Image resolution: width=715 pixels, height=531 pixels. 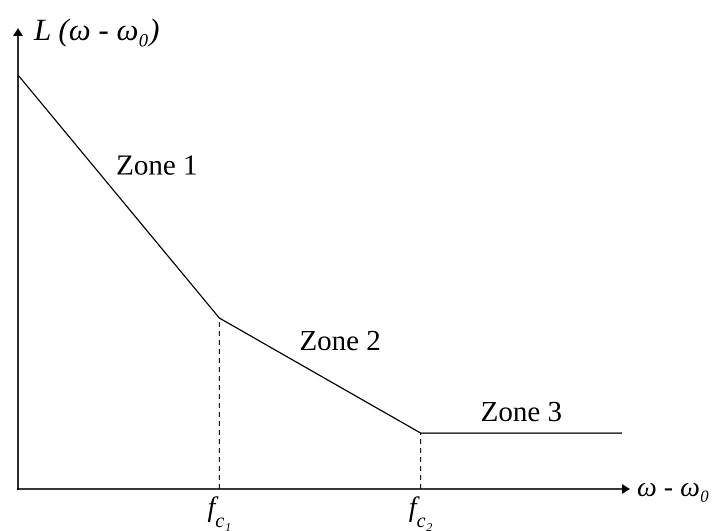 I want to click on y-axis-title: L (ω - ω₀), so click(x=96, y=29).